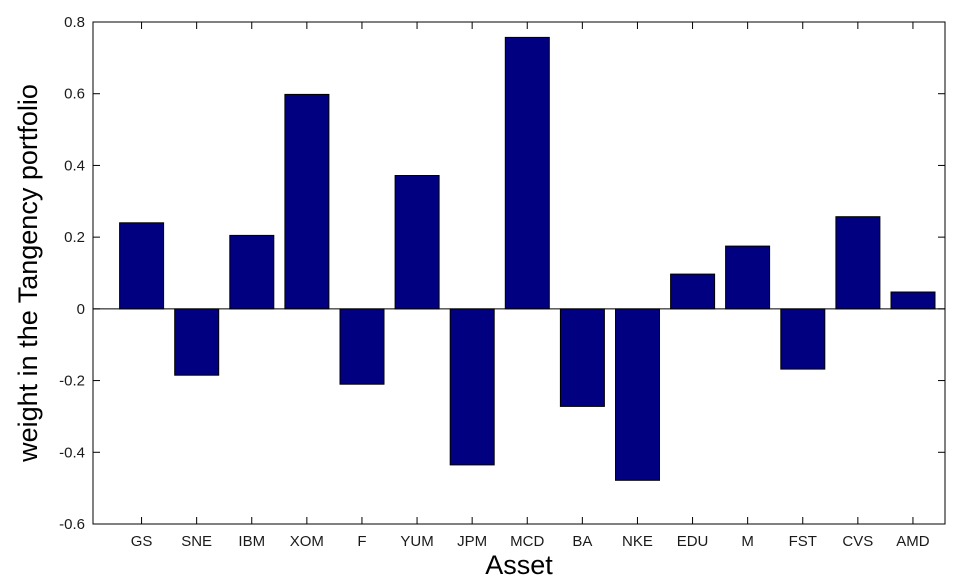 This screenshot has height=580, width=958. What do you see at coordinates (747, 541) in the screenshot?
I see `x-tick-label-m: M` at bounding box center [747, 541].